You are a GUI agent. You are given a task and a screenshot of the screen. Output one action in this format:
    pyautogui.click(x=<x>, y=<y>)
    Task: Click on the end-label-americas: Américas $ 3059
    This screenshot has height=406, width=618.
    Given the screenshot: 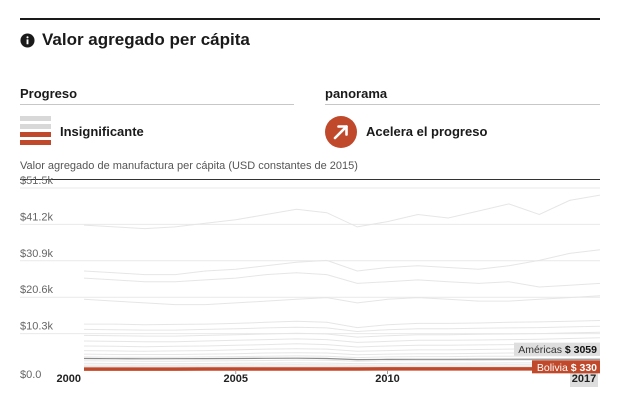 What is the action you would take?
    pyautogui.click(x=557, y=350)
    